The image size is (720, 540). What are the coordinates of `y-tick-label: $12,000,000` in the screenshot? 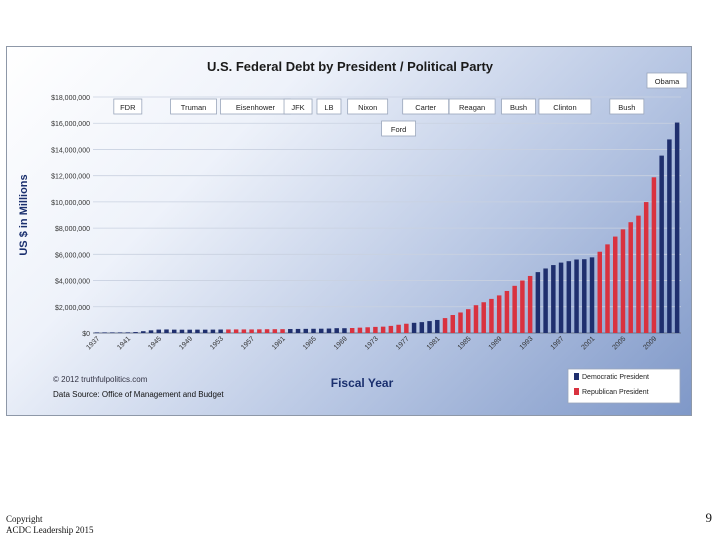 It's located at (70, 177).